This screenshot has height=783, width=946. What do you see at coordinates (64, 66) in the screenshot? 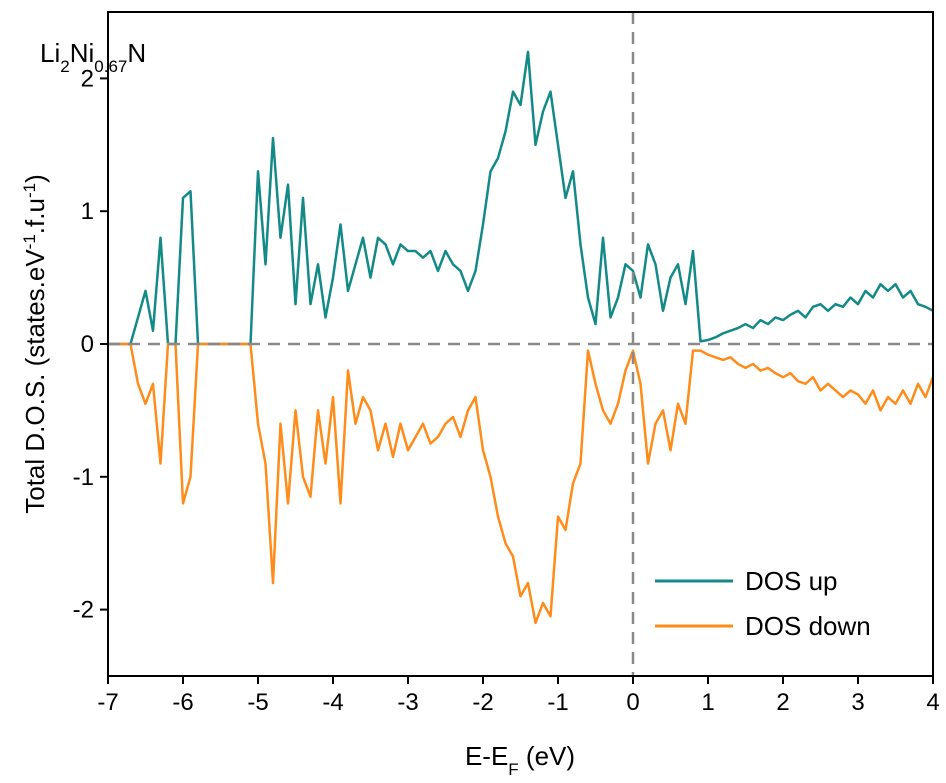
I see `annotation-subscript: 2` at bounding box center [64, 66].